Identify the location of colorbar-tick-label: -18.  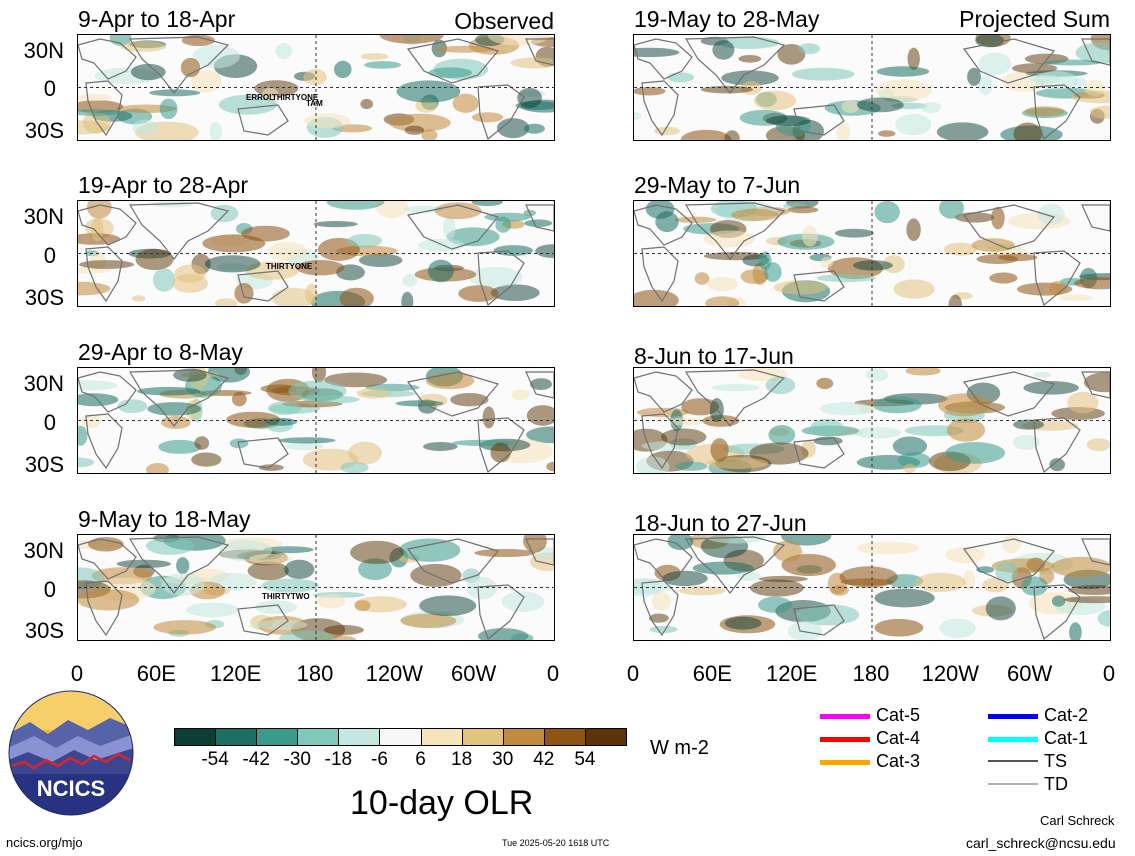
(338, 759).